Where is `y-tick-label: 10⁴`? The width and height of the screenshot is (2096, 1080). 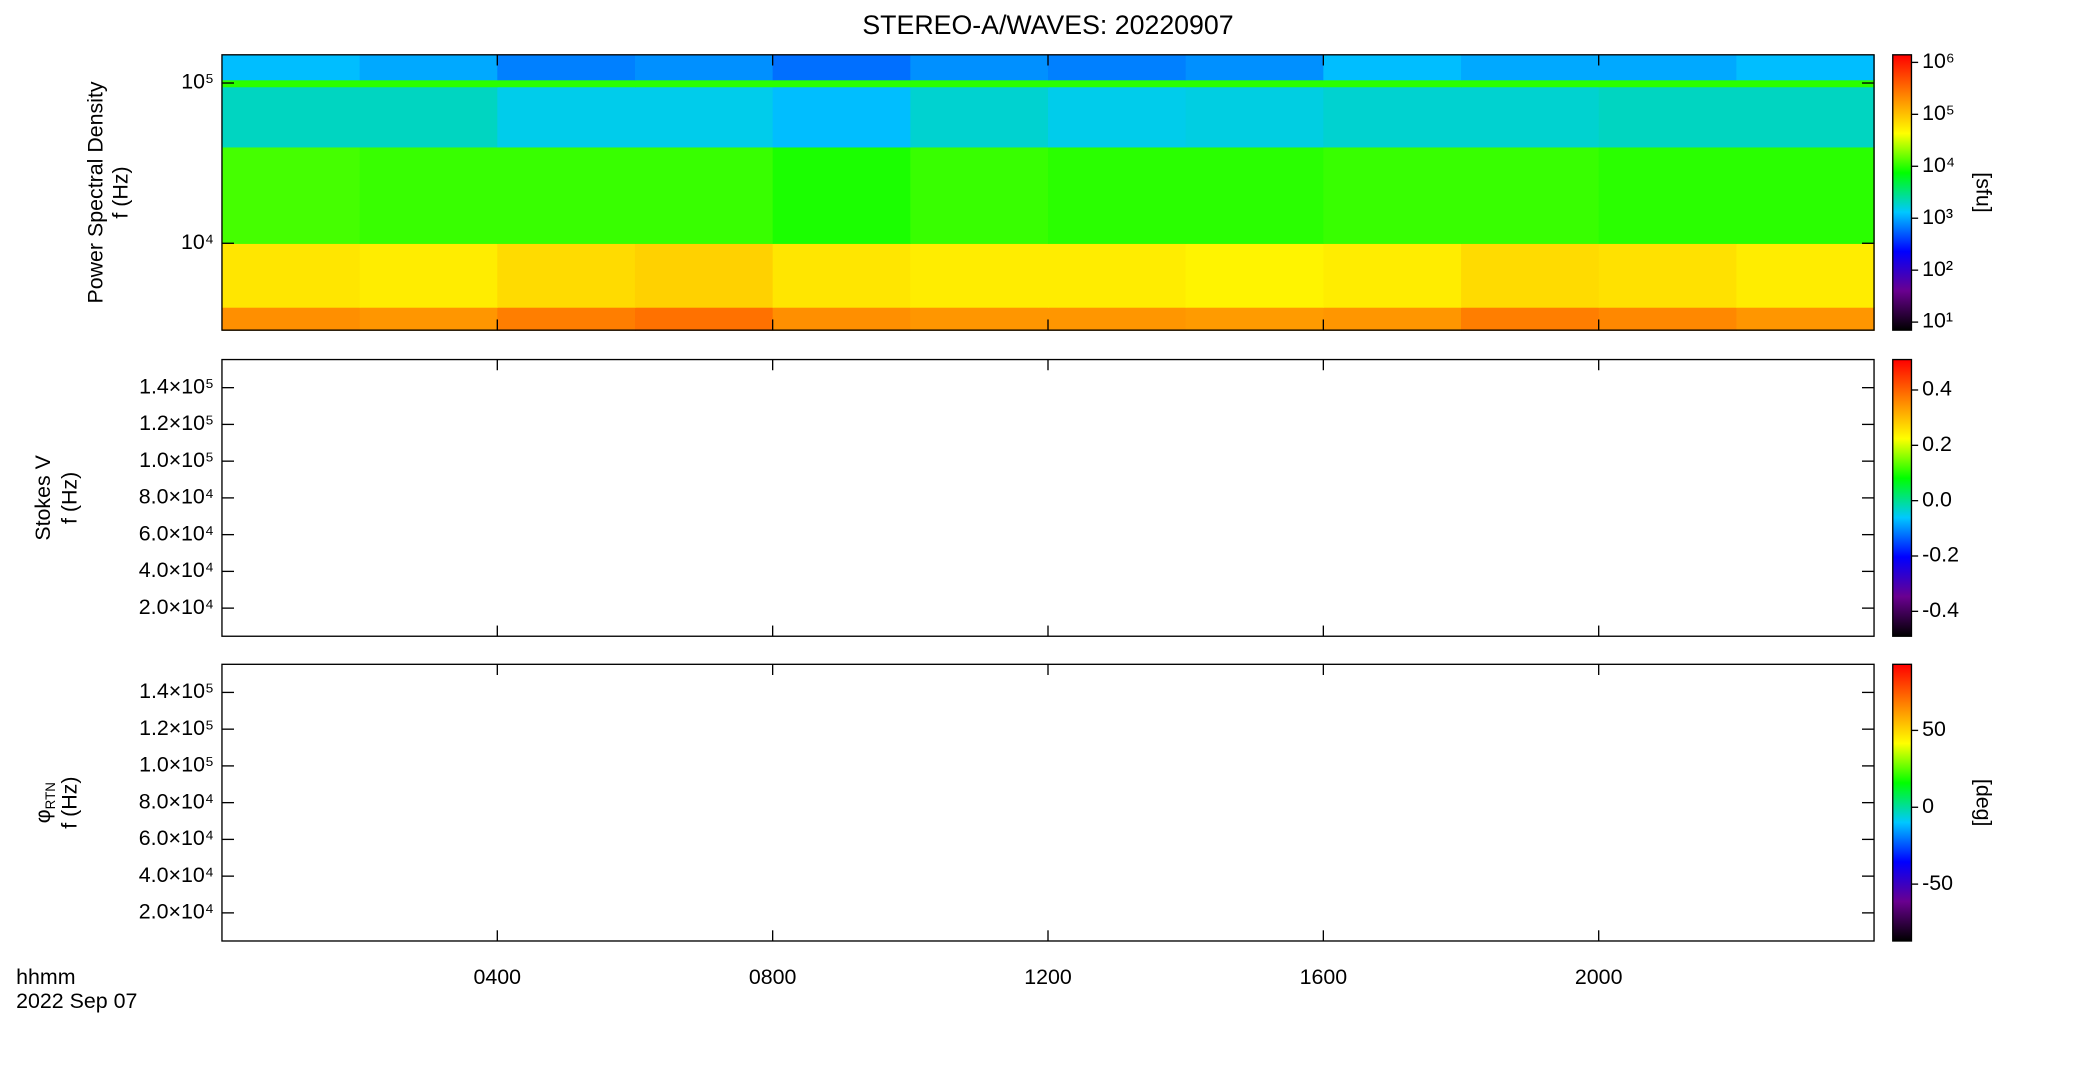 y-tick-label: 10⁴ is located at coordinates (197, 242).